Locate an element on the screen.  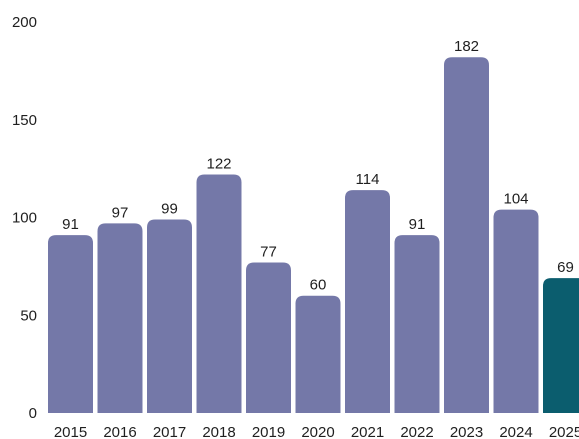
bar-value-label: 182 is located at coordinates (466, 46).